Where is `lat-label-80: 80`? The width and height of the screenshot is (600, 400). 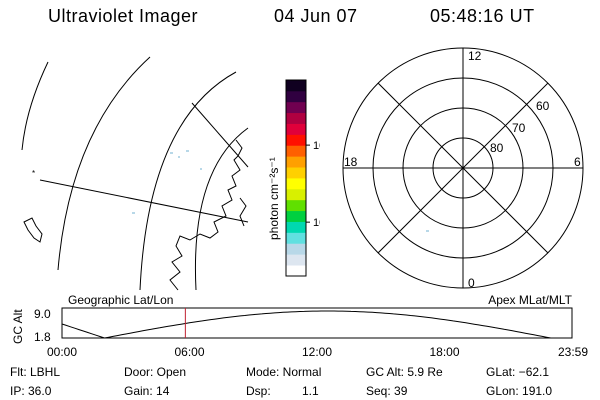 lat-label-80: 80 is located at coordinates (497, 148).